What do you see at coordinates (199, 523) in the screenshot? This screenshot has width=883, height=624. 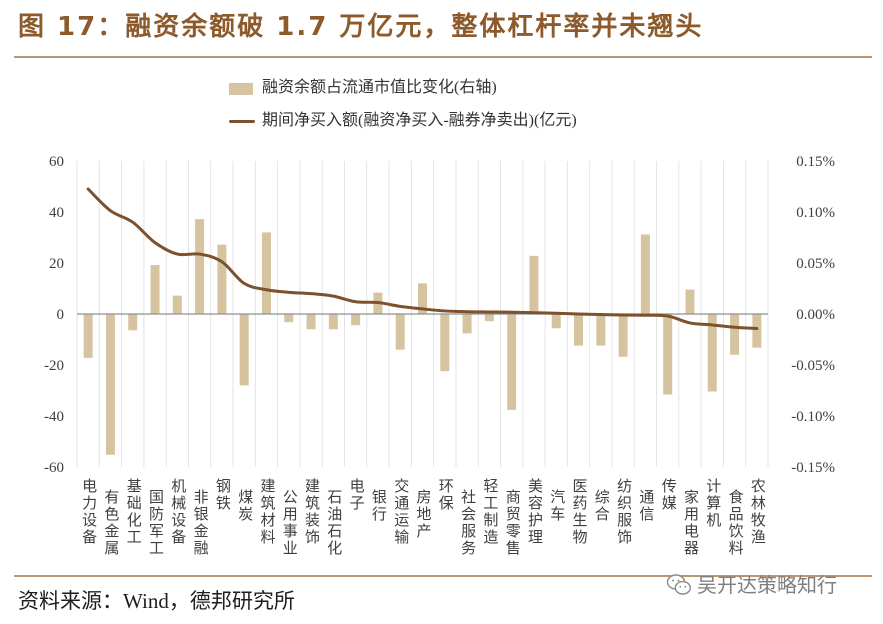 I see `x-category-label: 非银金融` at bounding box center [199, 523].